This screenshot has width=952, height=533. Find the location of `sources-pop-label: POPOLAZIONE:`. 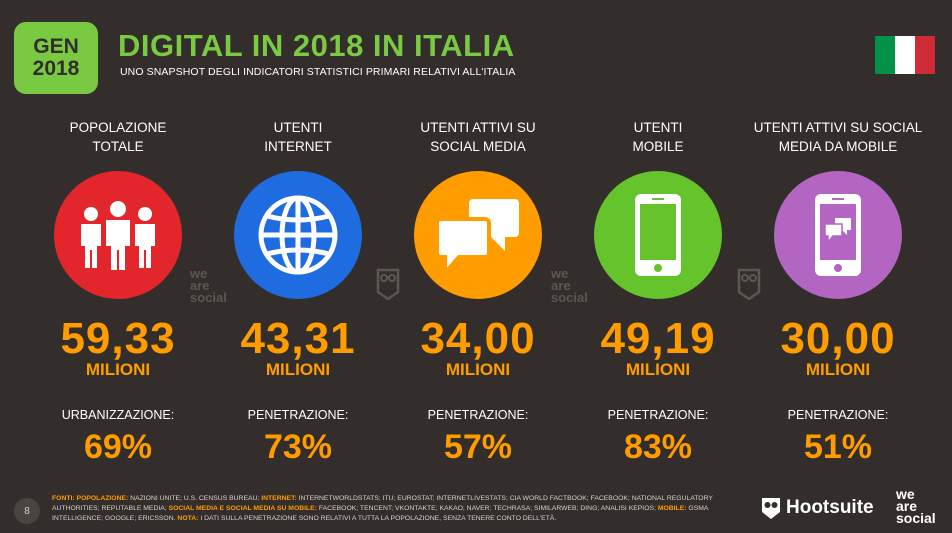

sources-pop-label: POPOLAZIONE: is located at coordinates (102, 498).